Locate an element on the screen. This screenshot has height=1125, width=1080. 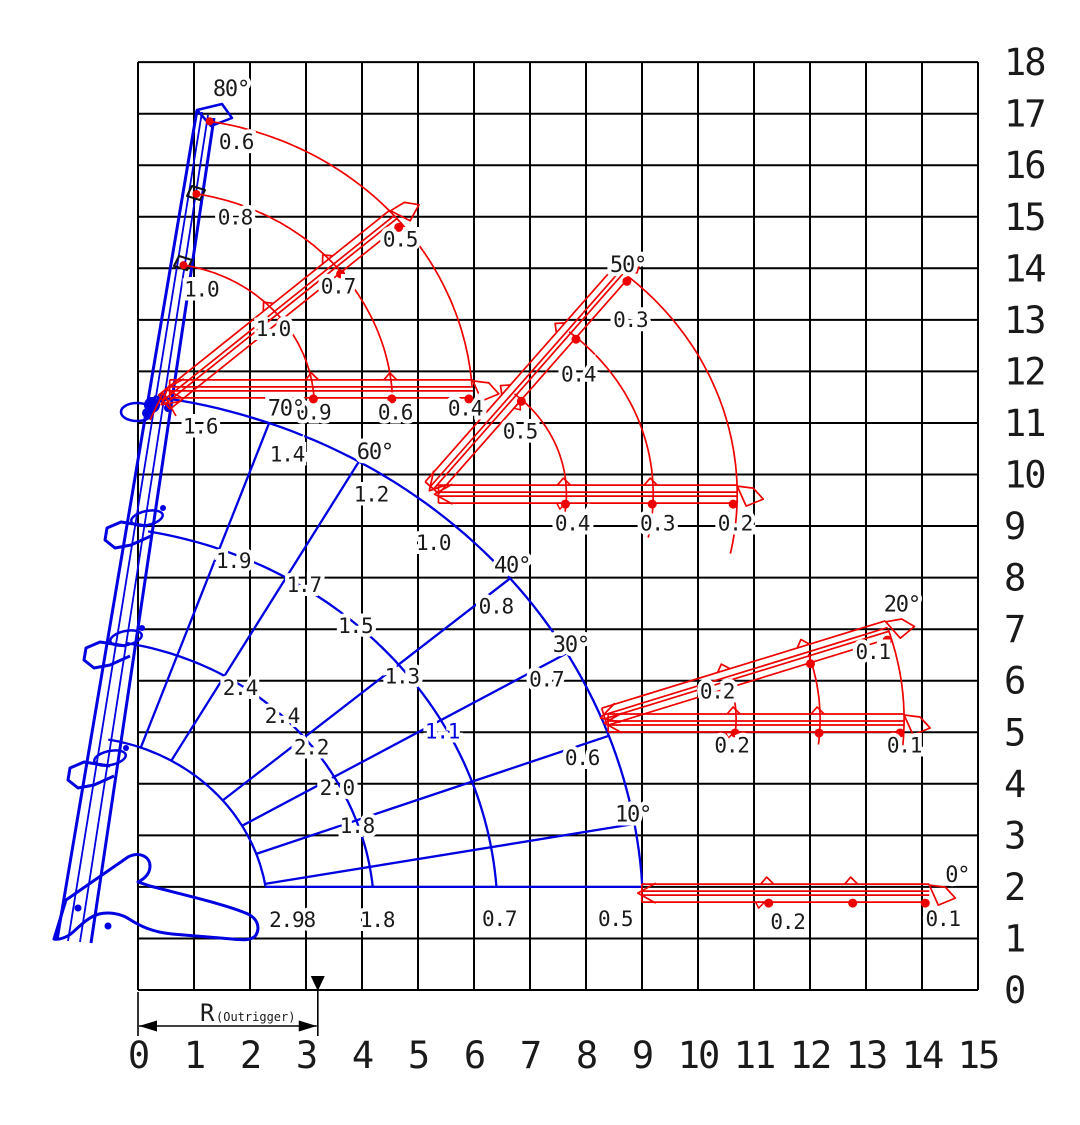
jib-luff-arc is located at coordinates (611, 434).